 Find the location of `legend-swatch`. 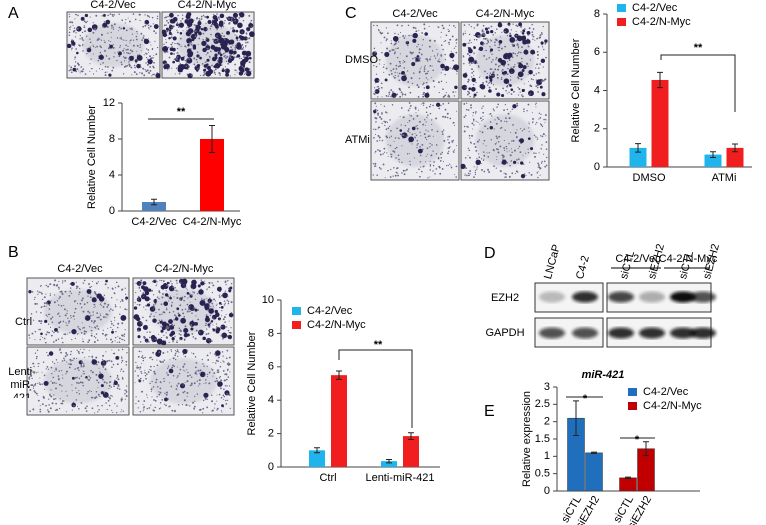

legend-swatch is located at coordinates (621, 8).